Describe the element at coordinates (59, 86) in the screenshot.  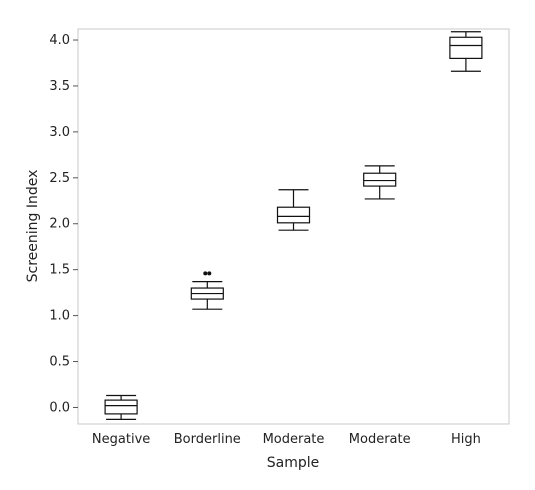
I see `y-tick-label: 3.5` at that location.